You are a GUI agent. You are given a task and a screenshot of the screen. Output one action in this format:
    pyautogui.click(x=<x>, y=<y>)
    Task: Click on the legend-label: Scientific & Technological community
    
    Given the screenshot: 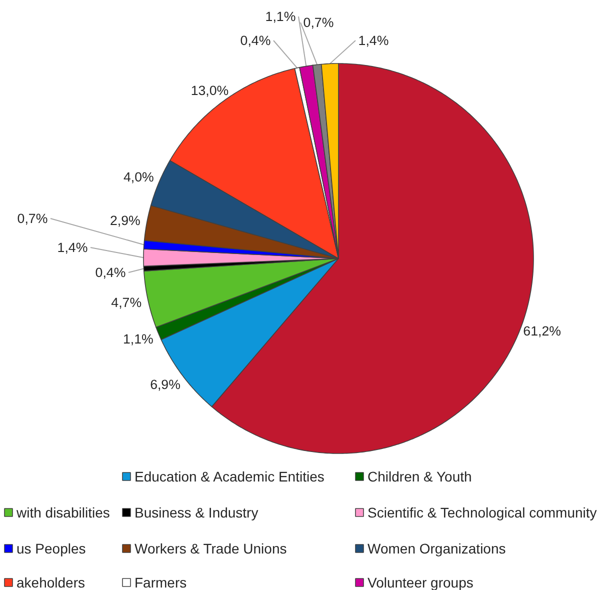 What is the action you would take?
    pyautogui.click(x=482, y=512)
    